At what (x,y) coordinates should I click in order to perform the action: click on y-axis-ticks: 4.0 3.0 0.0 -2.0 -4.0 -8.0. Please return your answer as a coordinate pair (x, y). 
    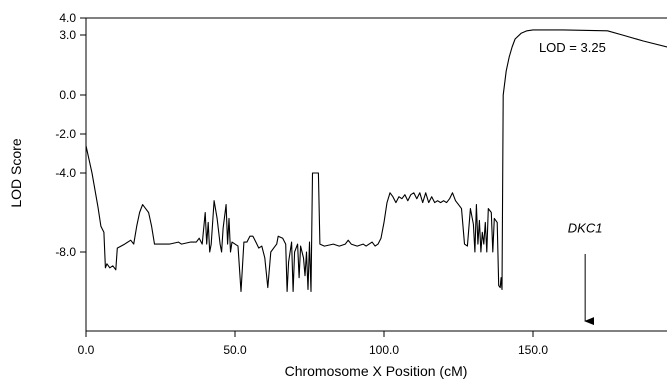
    Looking at the image, I should click on (70, 135).